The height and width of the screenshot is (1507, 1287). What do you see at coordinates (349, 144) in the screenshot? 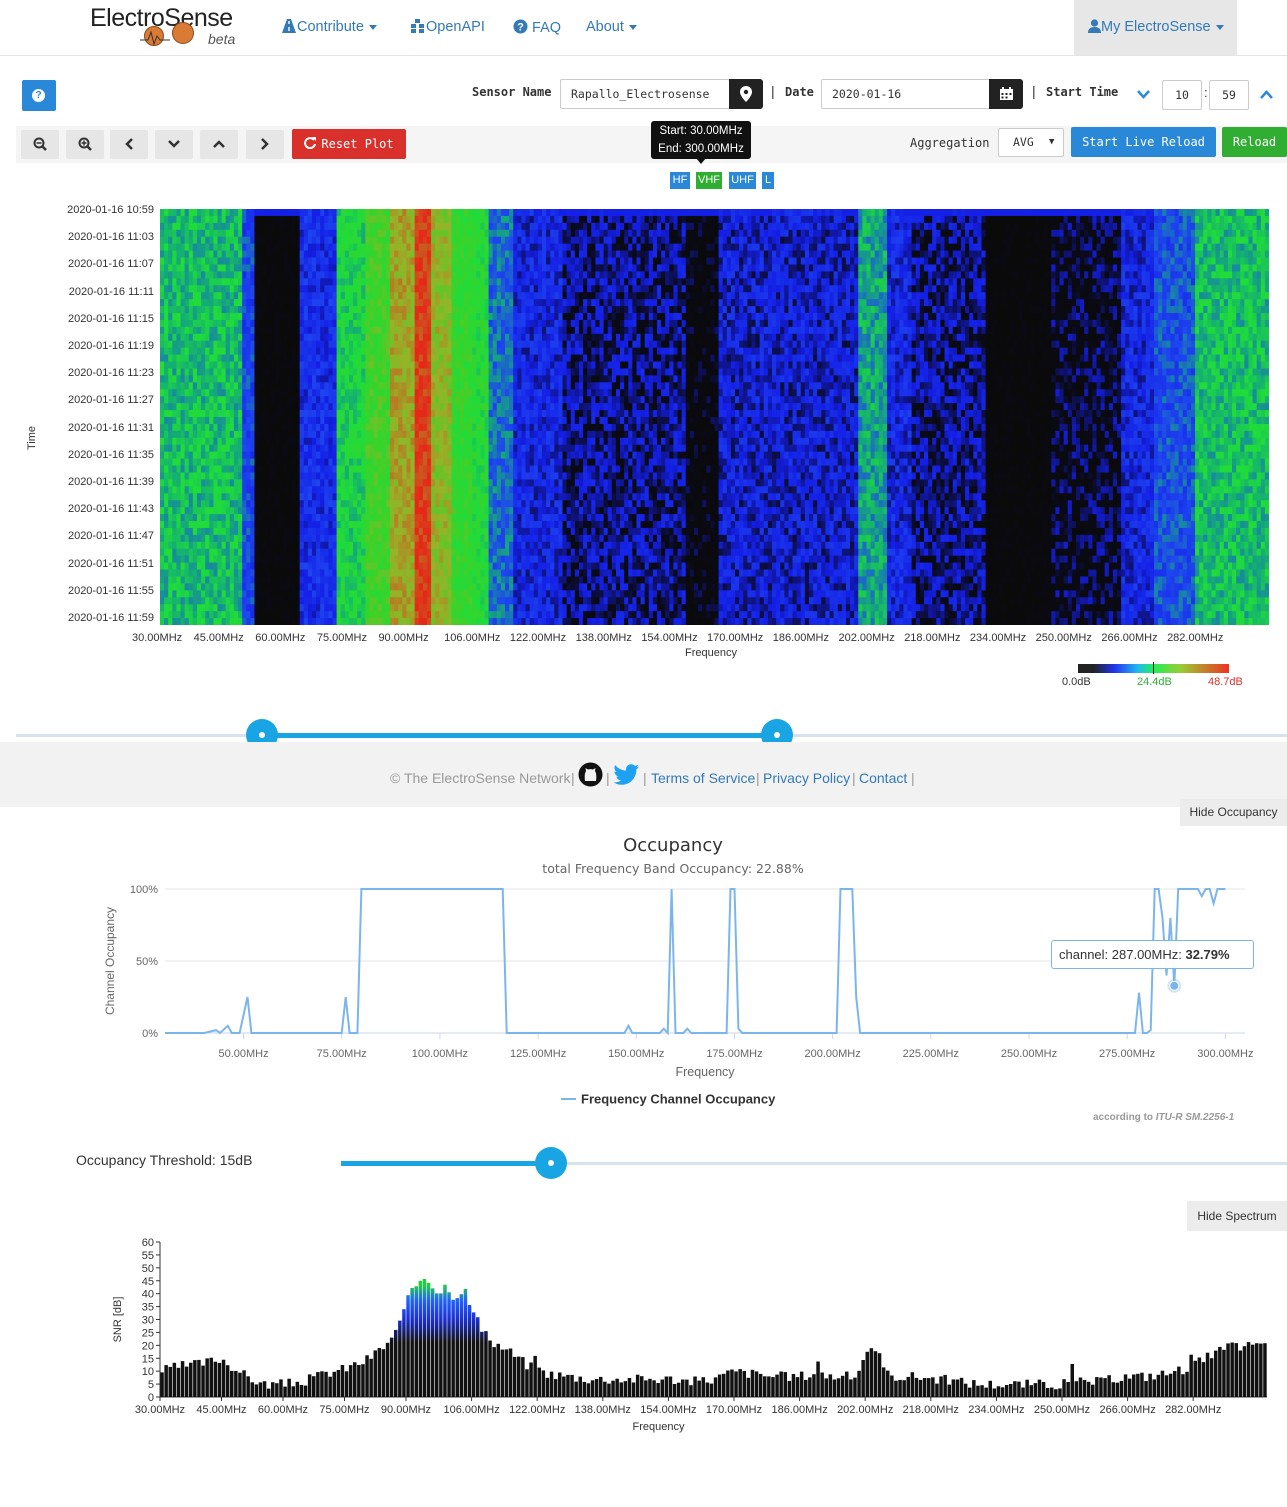
I see `reset-plot-button: Reset Plot` at bounding box center [349, 144].